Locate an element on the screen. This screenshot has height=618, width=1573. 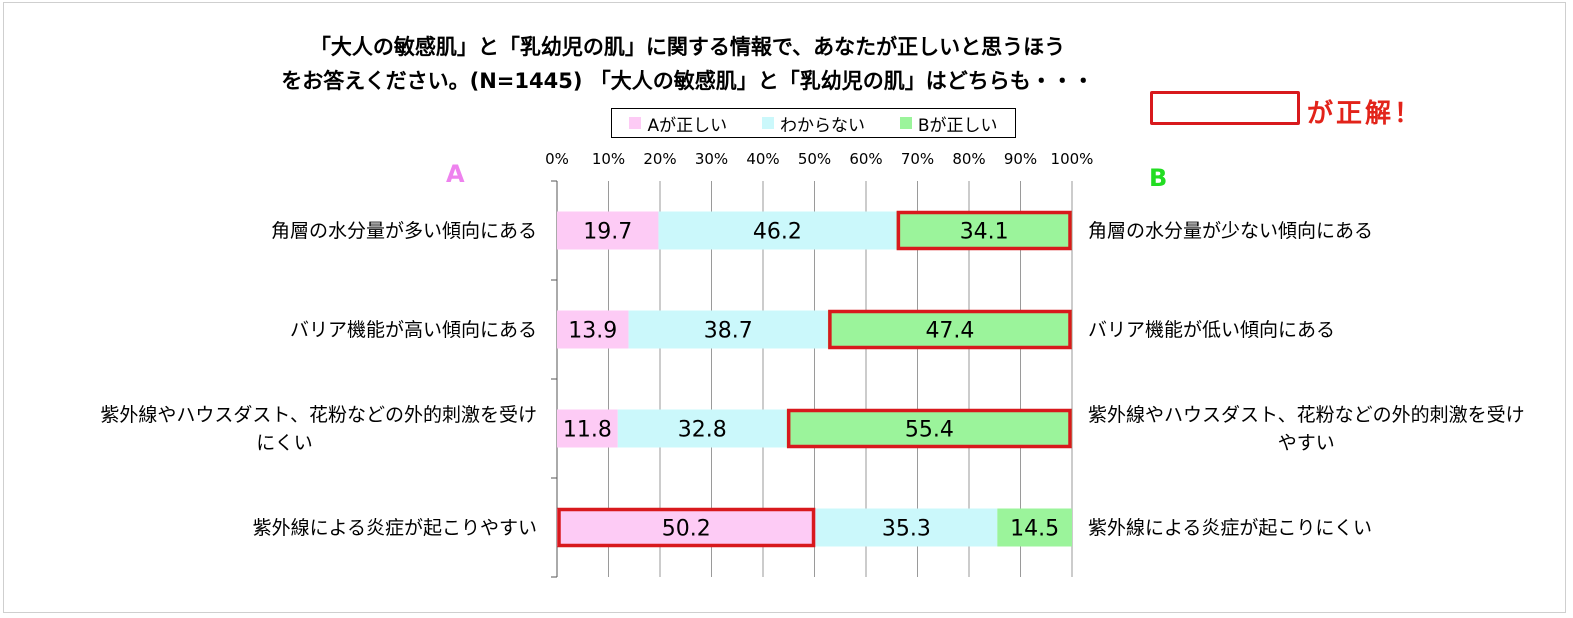
data-label-unknown: 46.2 is located at coordinates (777, 232).